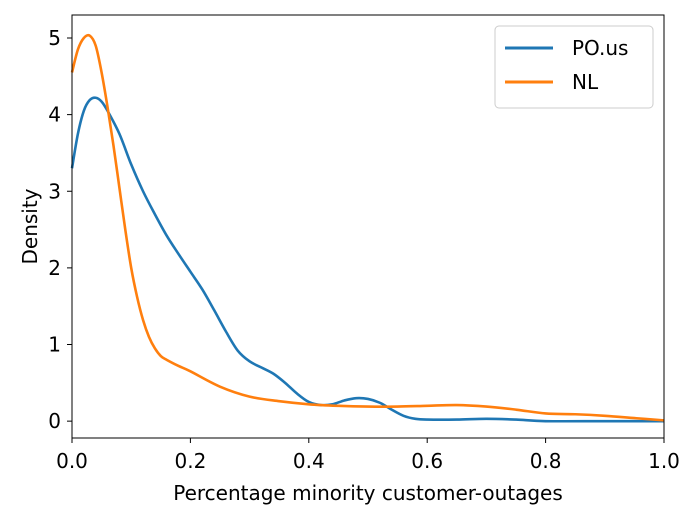 This screenshot has height=525, width=700. I want to click on x-tick-label: 1.0, so click(664, 461).